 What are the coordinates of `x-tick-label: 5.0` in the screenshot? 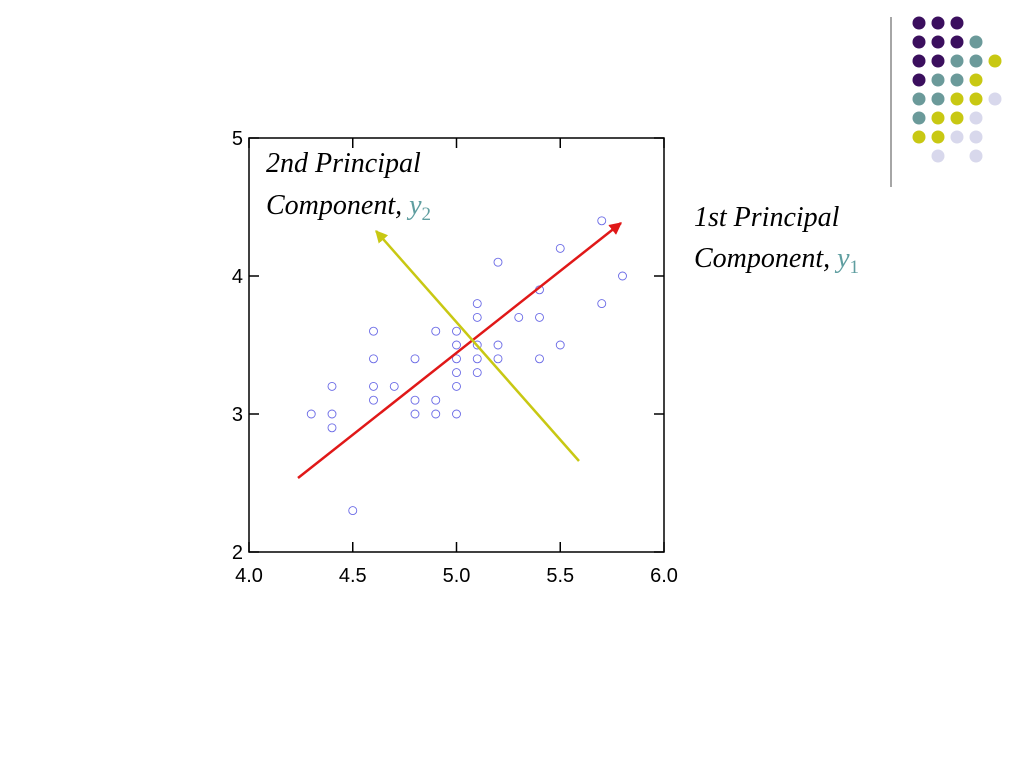 It's located at (457, 576).